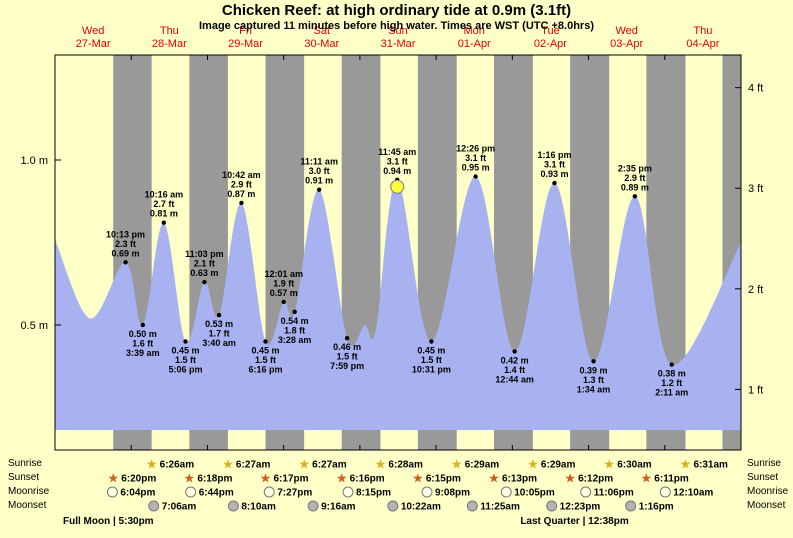  I want to click on tide-annotation-high: 11:45 am, so click(397, 152).